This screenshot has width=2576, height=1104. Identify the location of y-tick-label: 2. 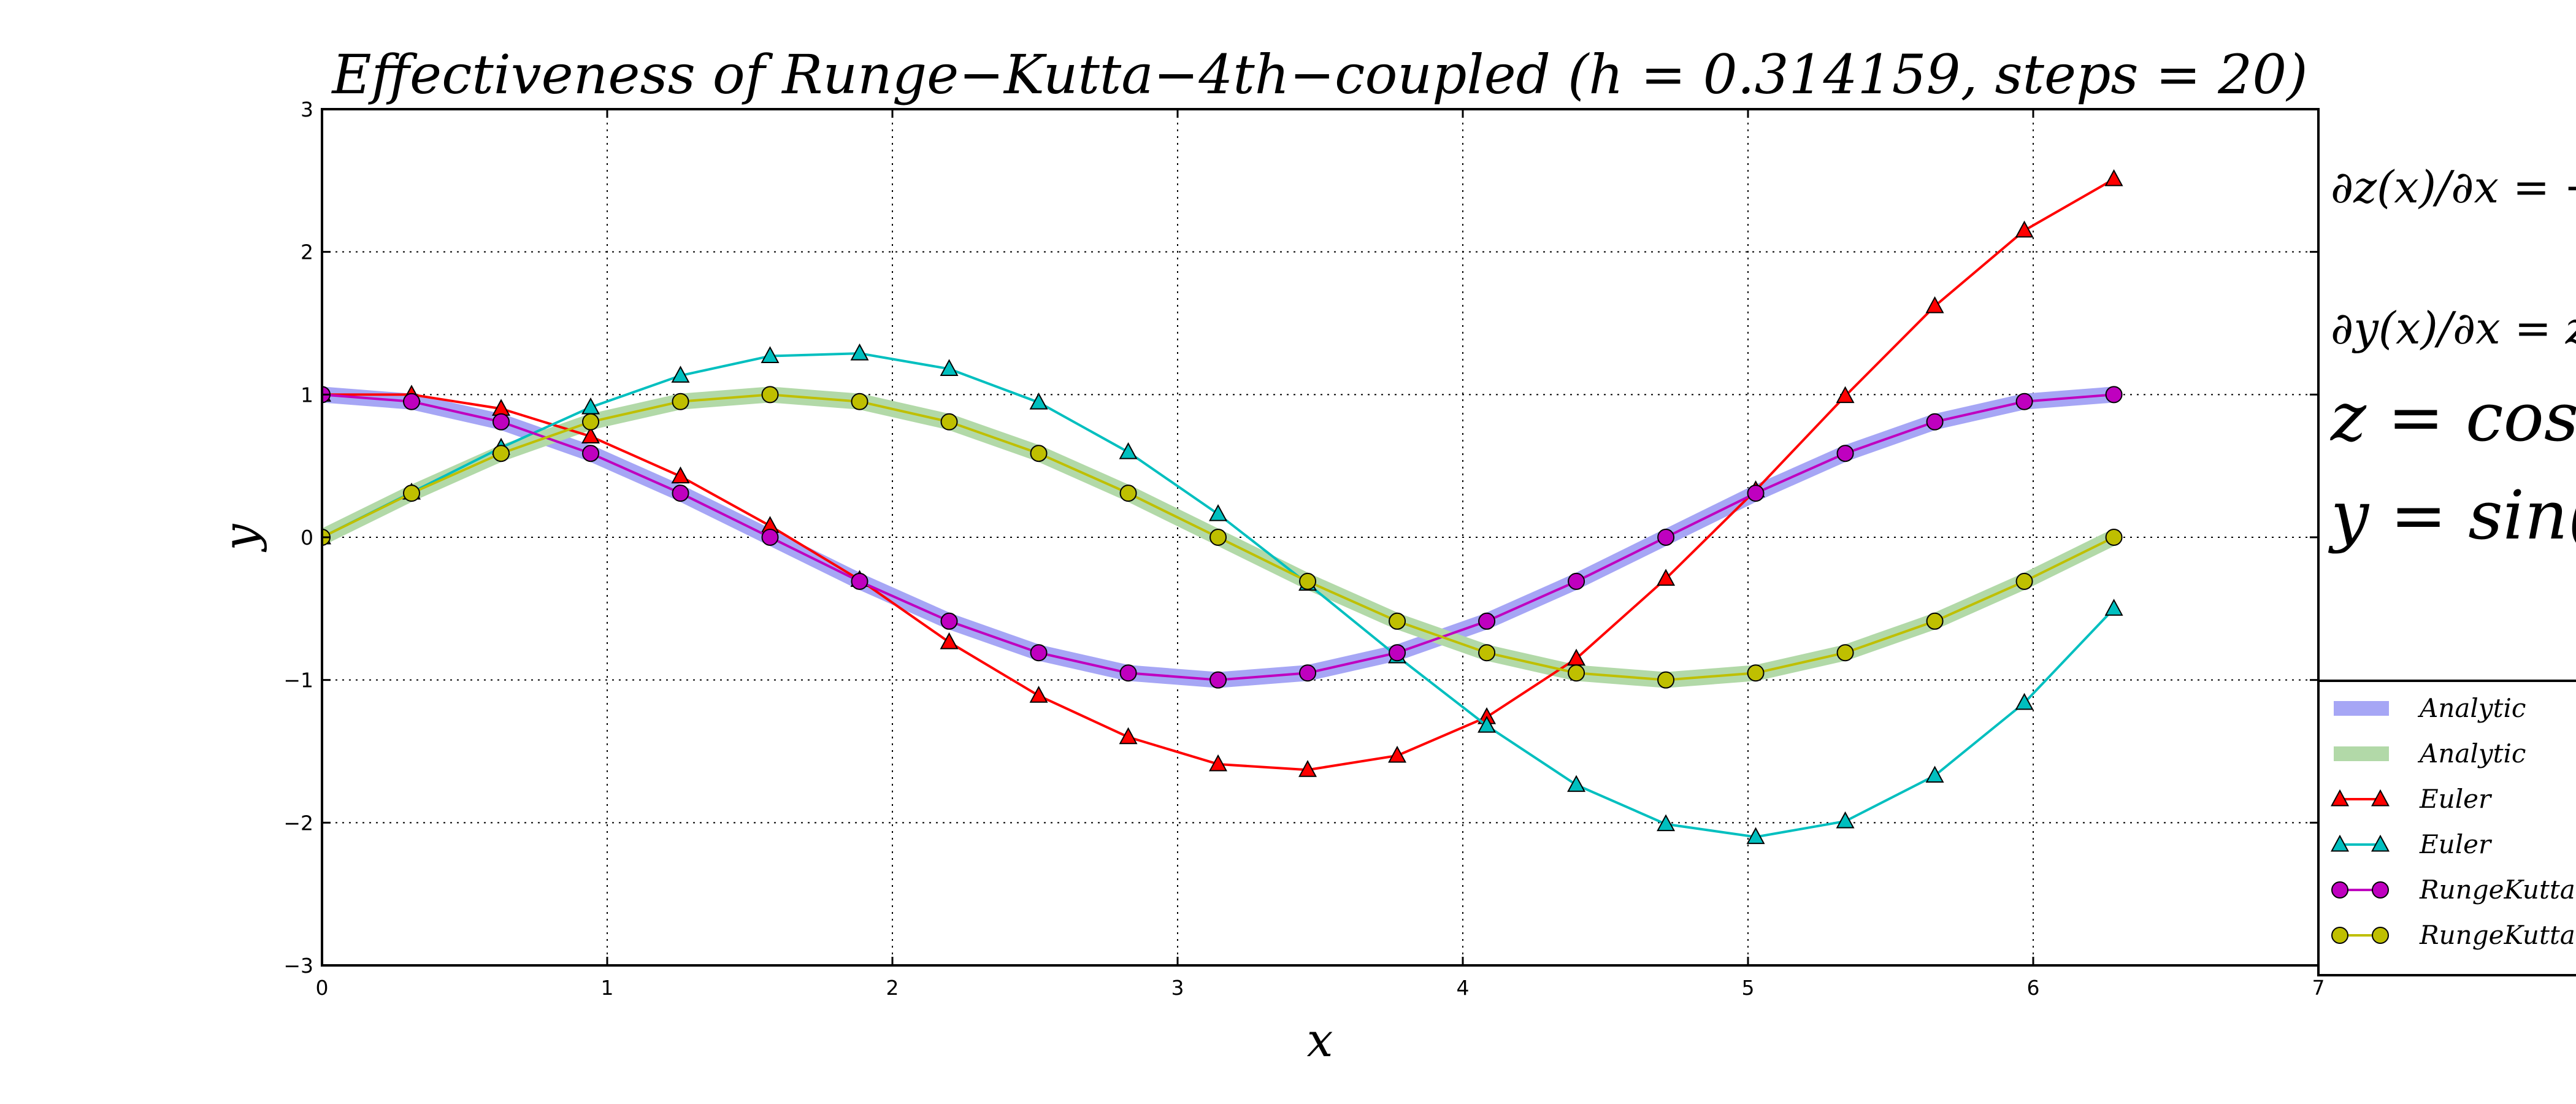
(307, 252).